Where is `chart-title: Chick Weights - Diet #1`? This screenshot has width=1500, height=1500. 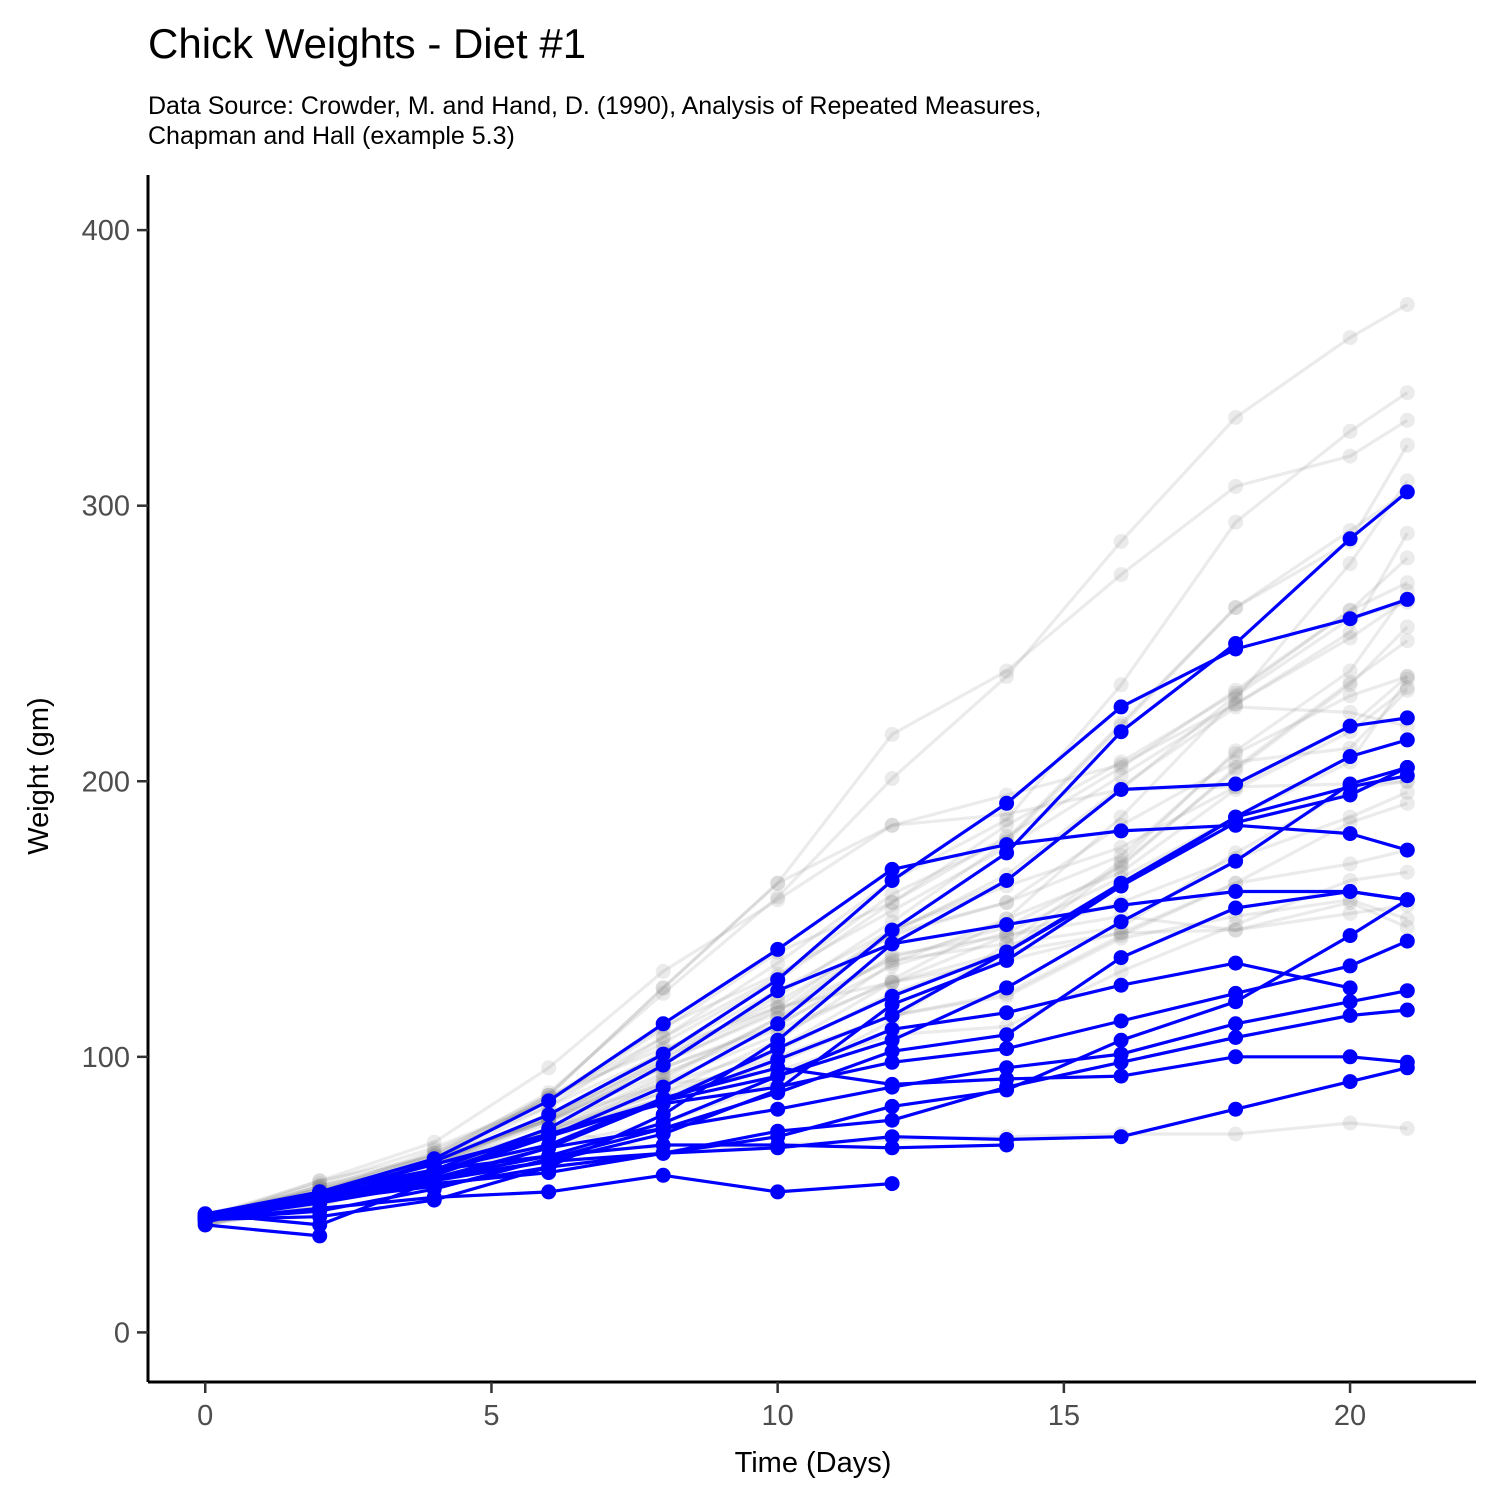 chart-title: Chick Weights - Diet #1 is located at coordinates (367, 43).